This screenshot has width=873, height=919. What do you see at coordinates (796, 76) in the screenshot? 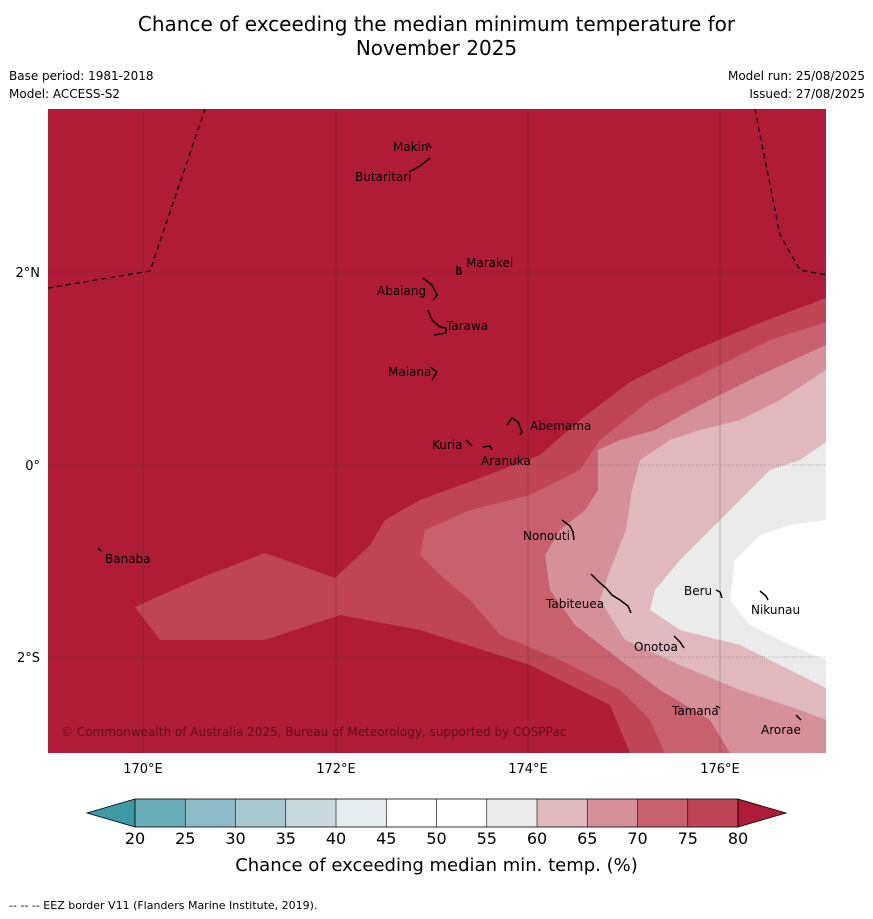
I see `model-run: Model run: 25/08/2025` at bounding box center [796, 76].